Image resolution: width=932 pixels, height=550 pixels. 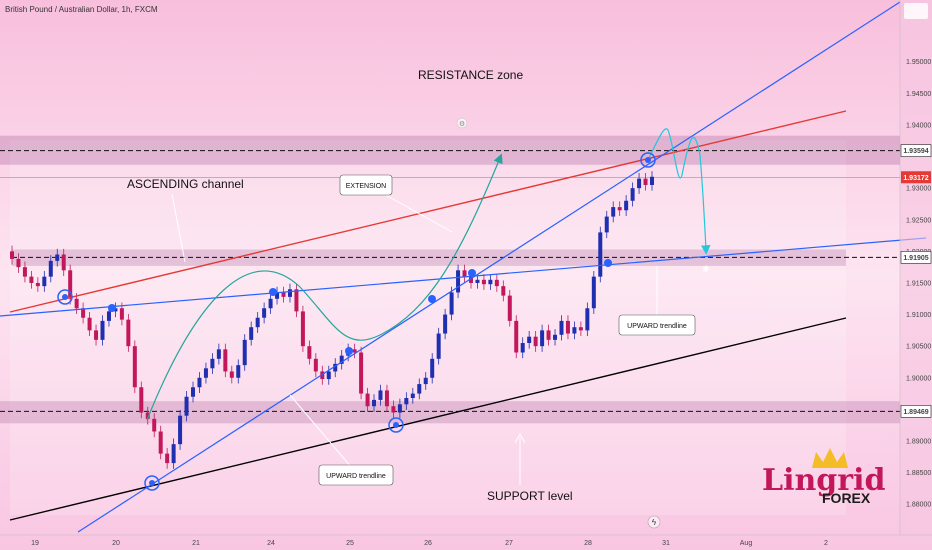 I want to click on price-axis-panel, so click(x=916, y=275).